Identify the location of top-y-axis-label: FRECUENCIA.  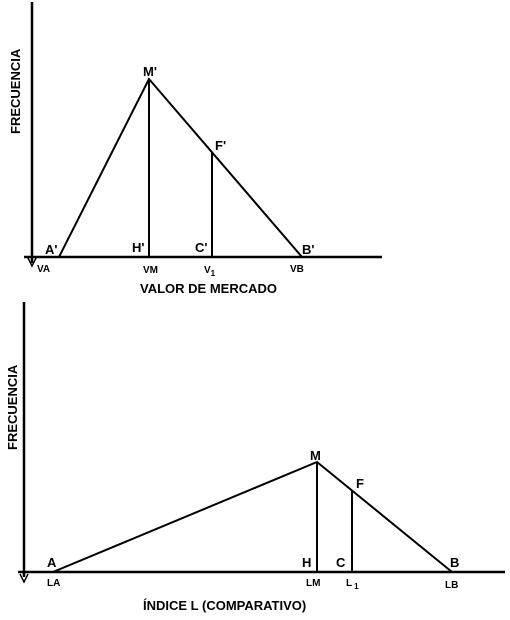
(15, 91).